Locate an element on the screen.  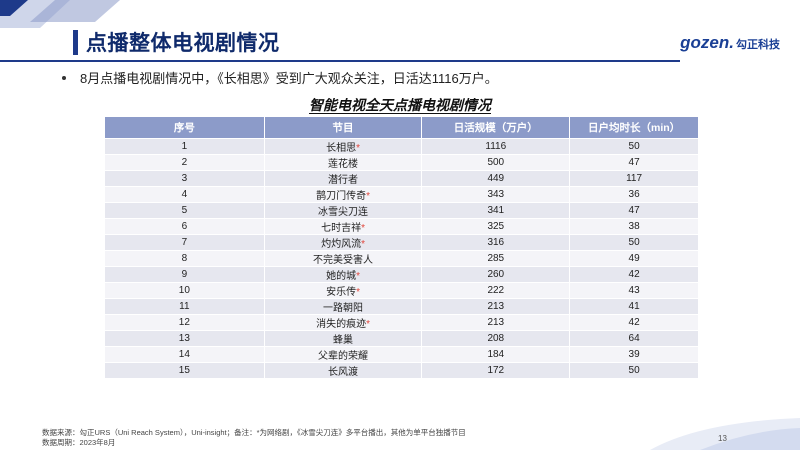
bullet-dot-icon is located at coordinates (64, 77).